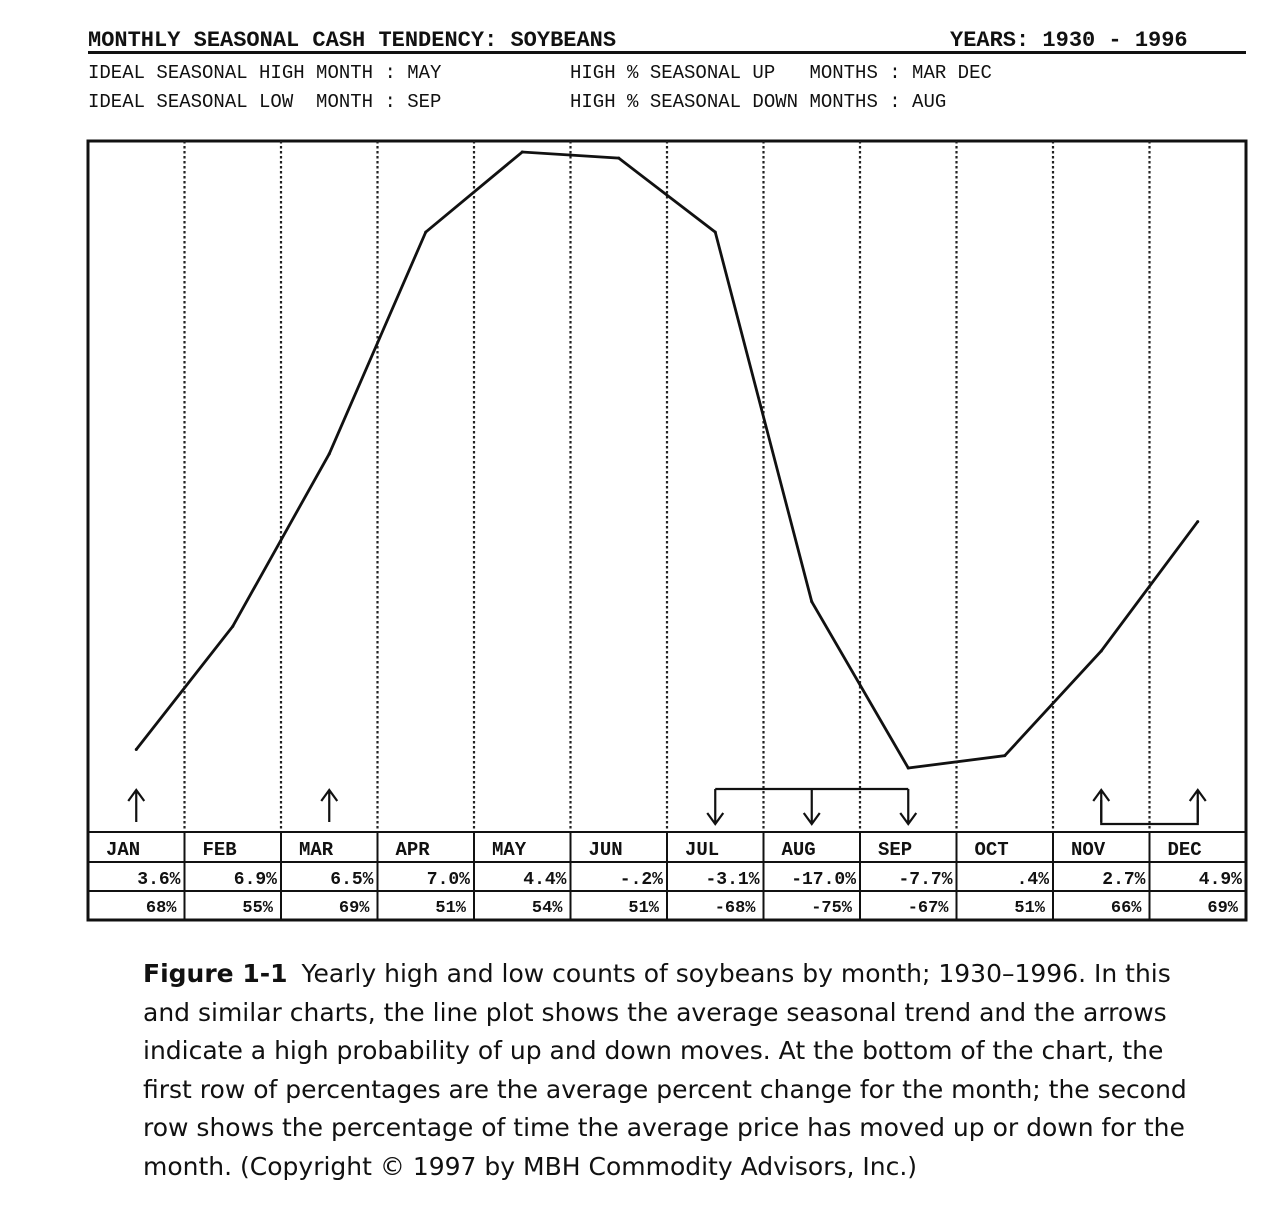 The height and width of the screenshot is (1222, 1288). I want to click on pct-time-mar: 69%, so click(354, 908).